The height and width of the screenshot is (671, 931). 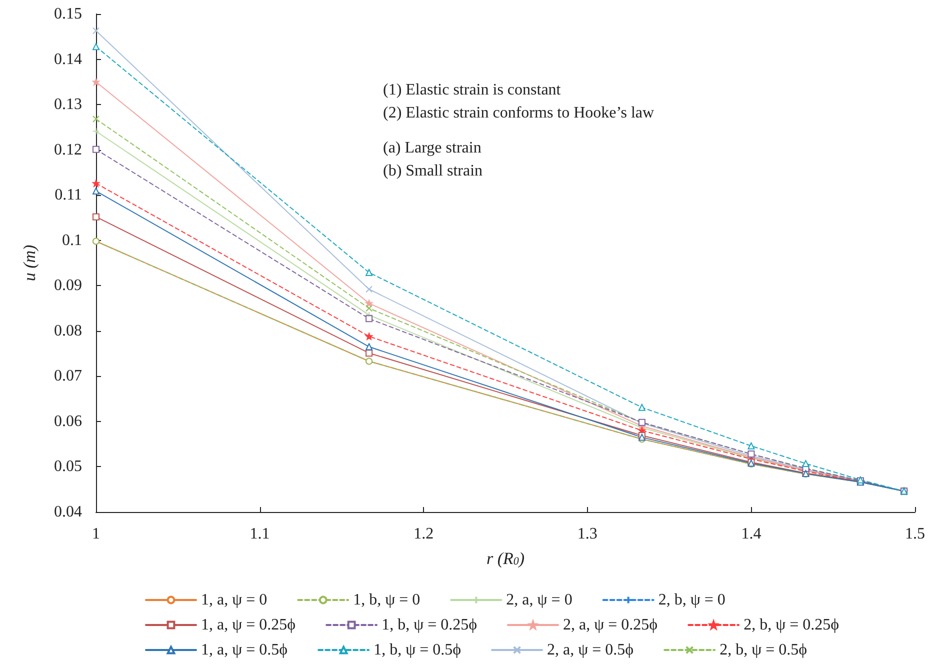 What do you see at coordinates (68, 149) in the screenshot?
I see `y-tick-label: 0.12` at bounding box center [68, 149].